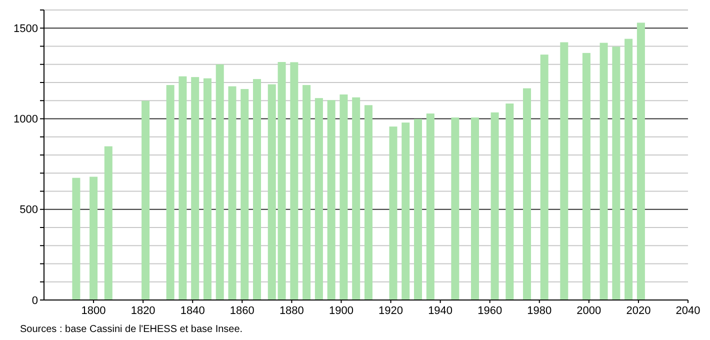 The image size is (710, 340). Describe the element at coordinates (26, 120) in the screenshot. I see `y-tick-label: 1000` at that location.